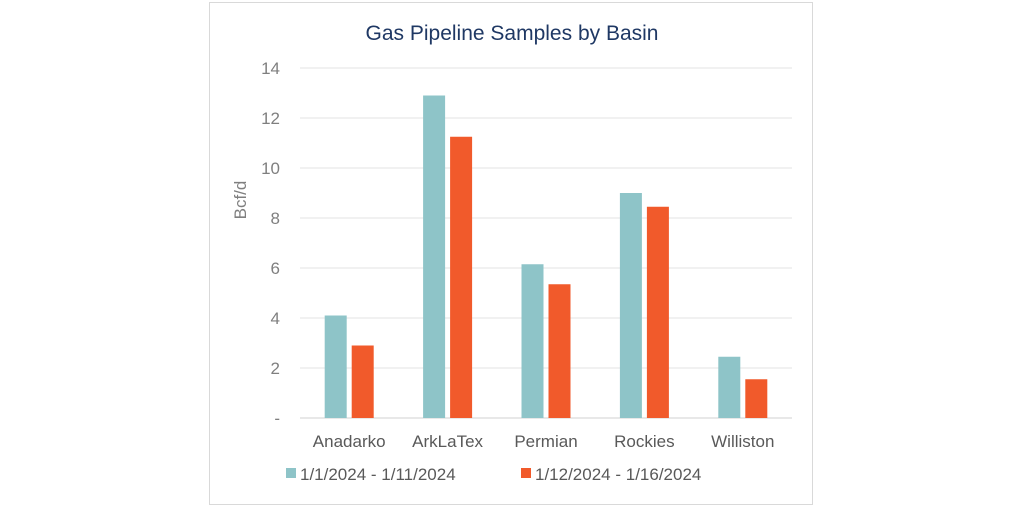 The width and height of the screenshot is (1024, 512). Describe the element at coordinates (277, 418) in the screenshot. I see `y-tick-label: -` at that location.